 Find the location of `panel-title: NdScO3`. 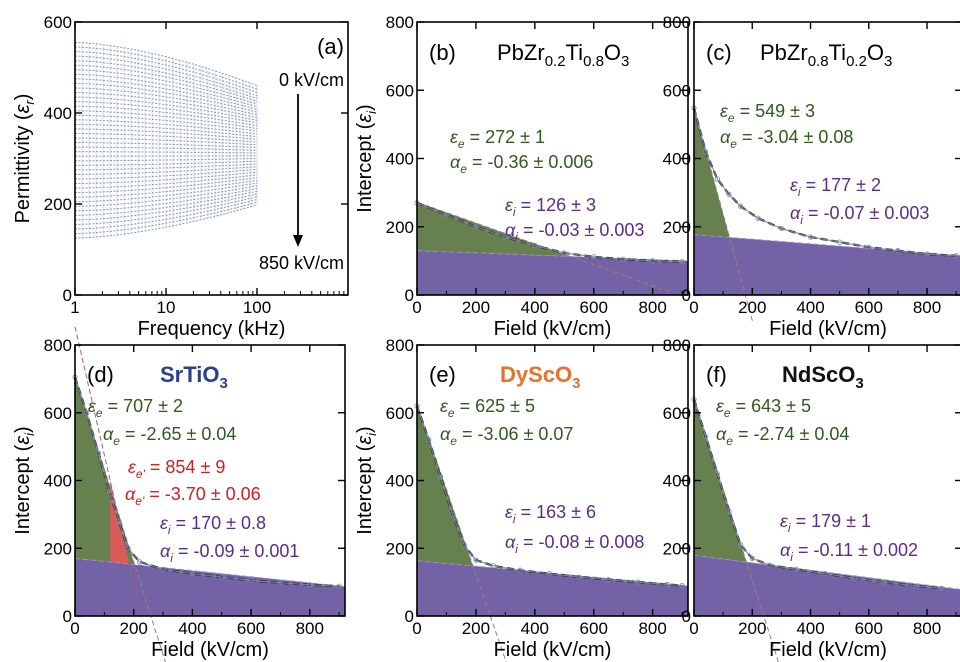

panel-title: NdScO3 is located at coordinates (823, 377).